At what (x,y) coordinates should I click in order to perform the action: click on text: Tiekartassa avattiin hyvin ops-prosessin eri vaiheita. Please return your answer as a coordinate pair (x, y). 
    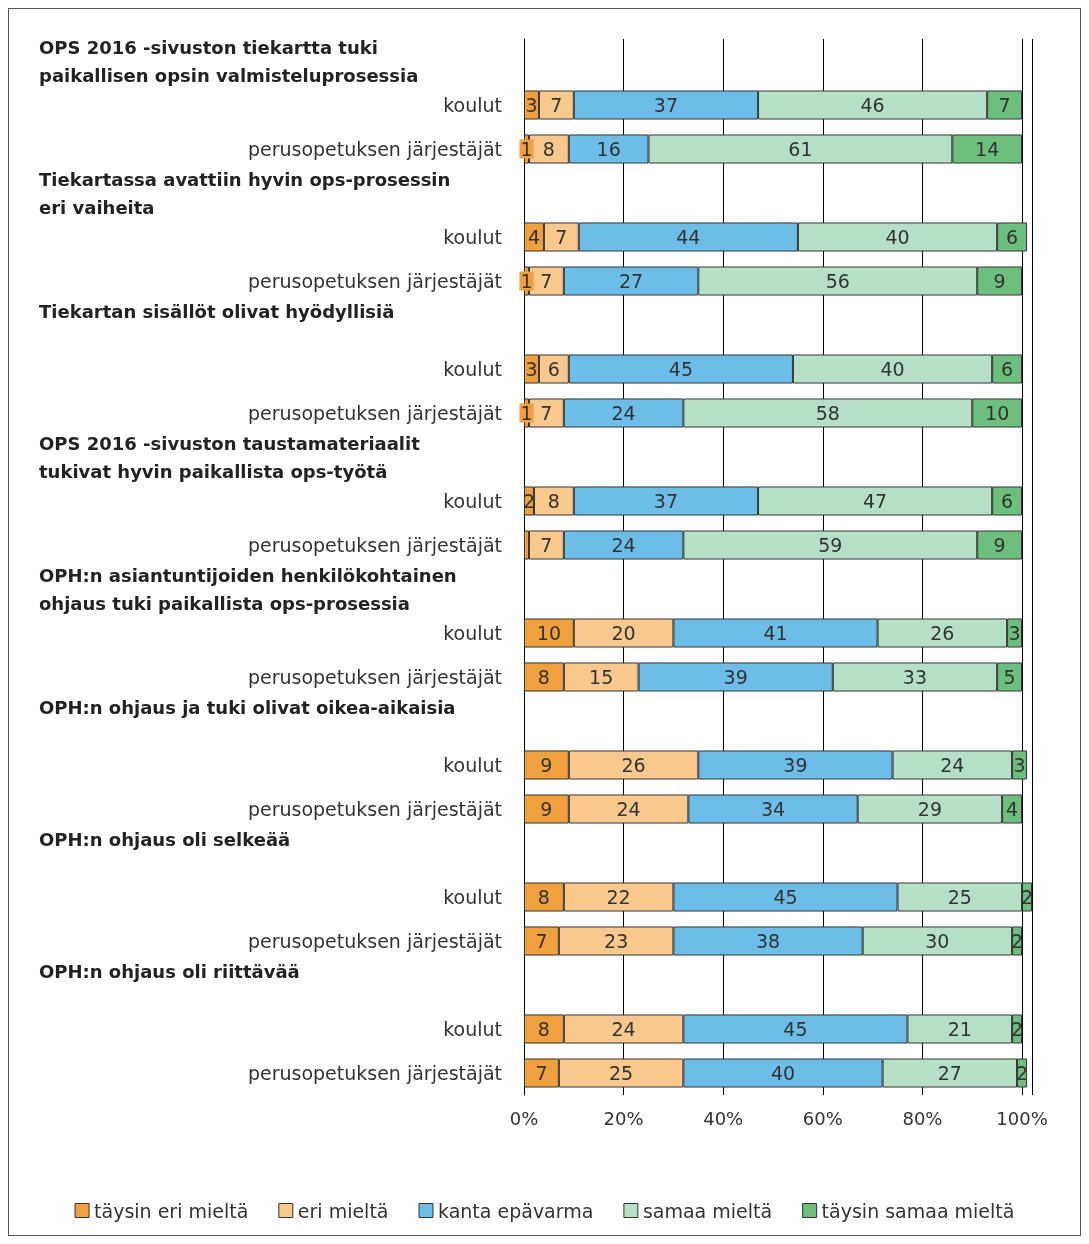
    Looking at the image, I should click on (248, 193).